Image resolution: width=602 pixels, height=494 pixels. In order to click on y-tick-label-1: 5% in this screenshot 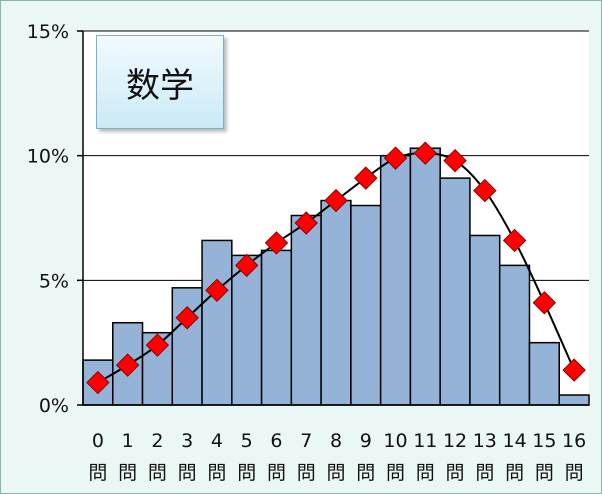, I will do `click(54, 281)`.